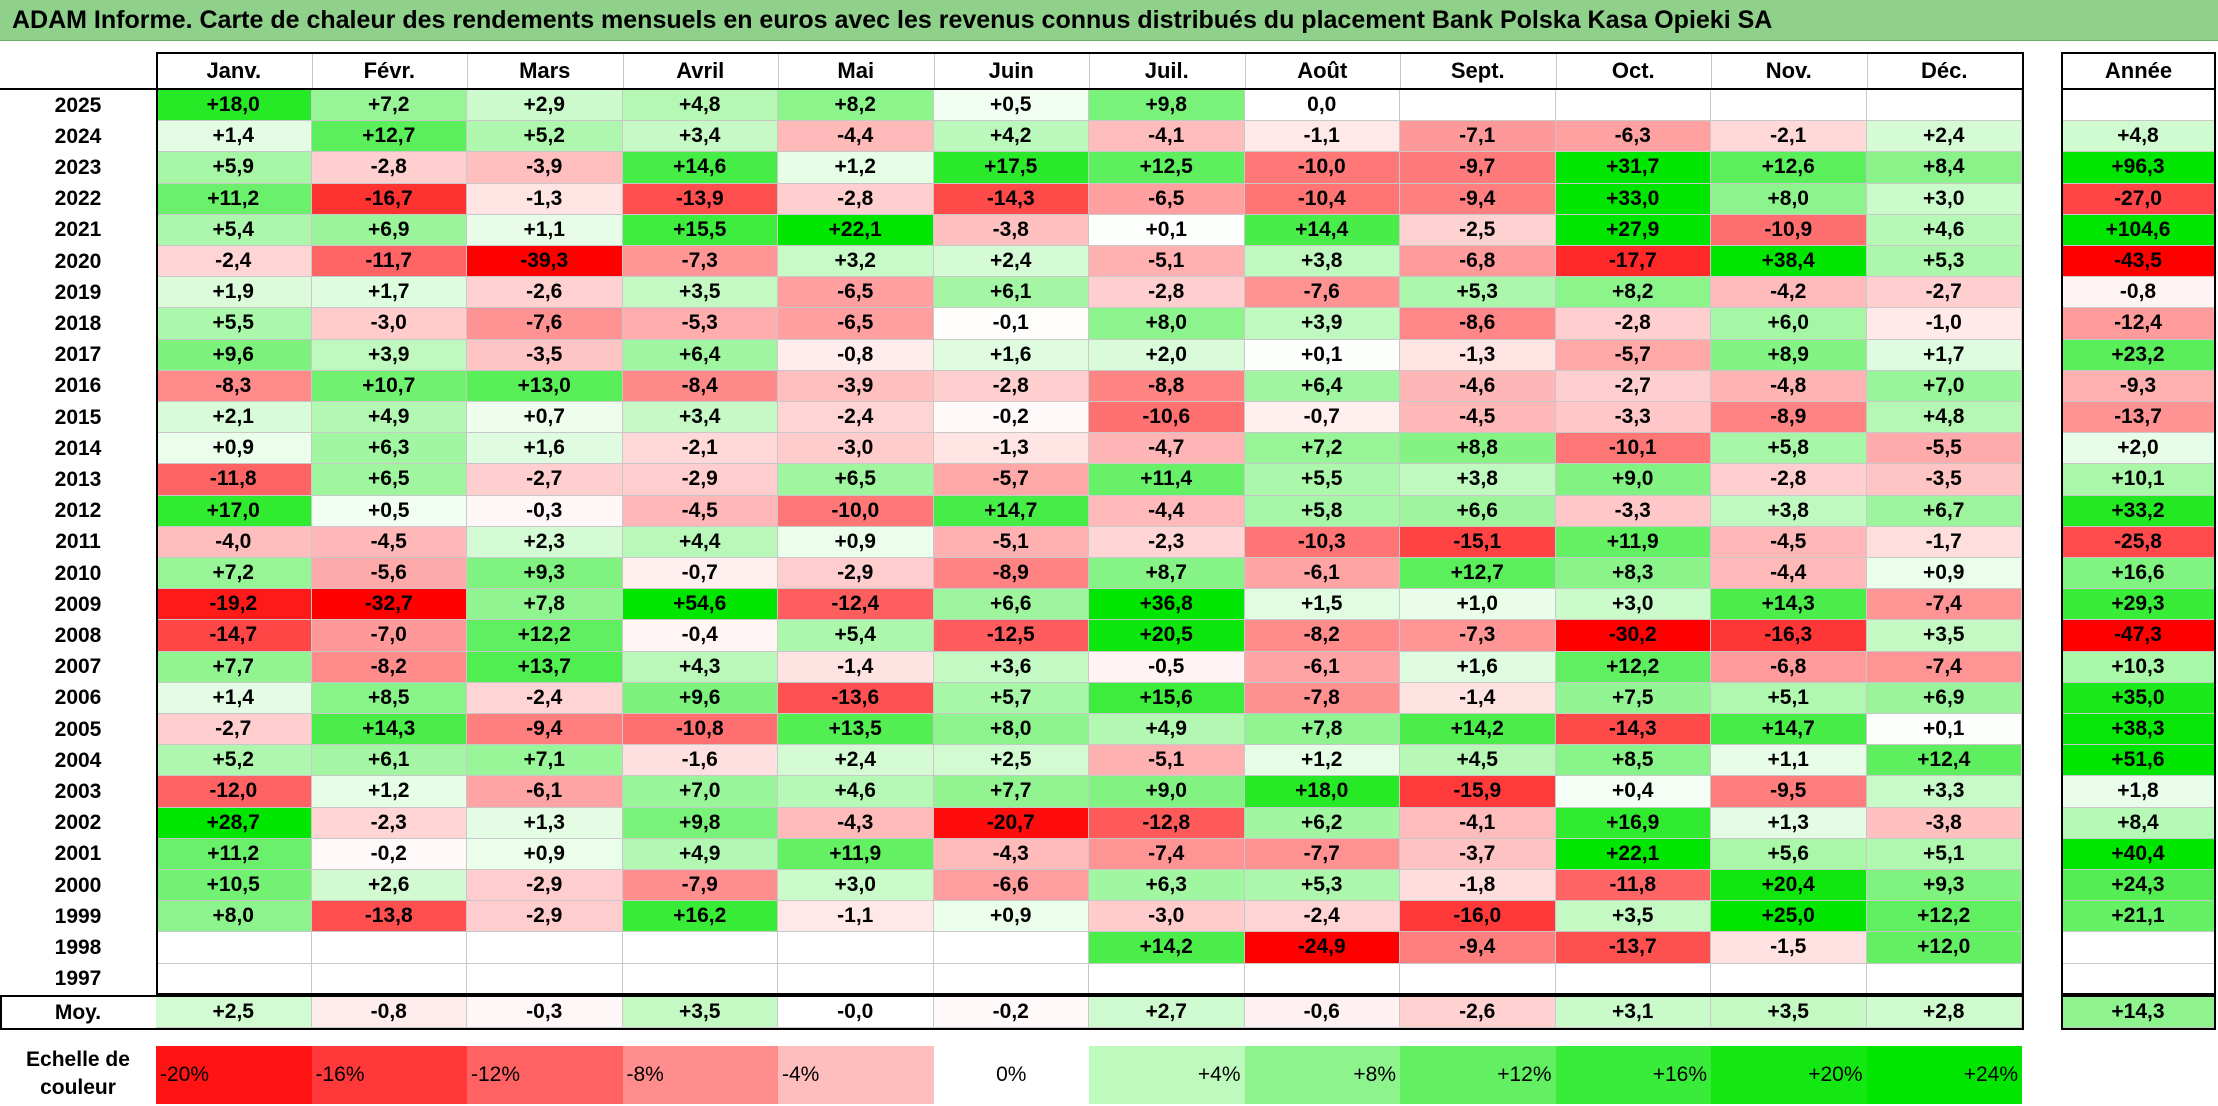  Describe the element at coordinates (1011, 698) in the screenshot. I see `heatmap-cell: +5,7` at that location.